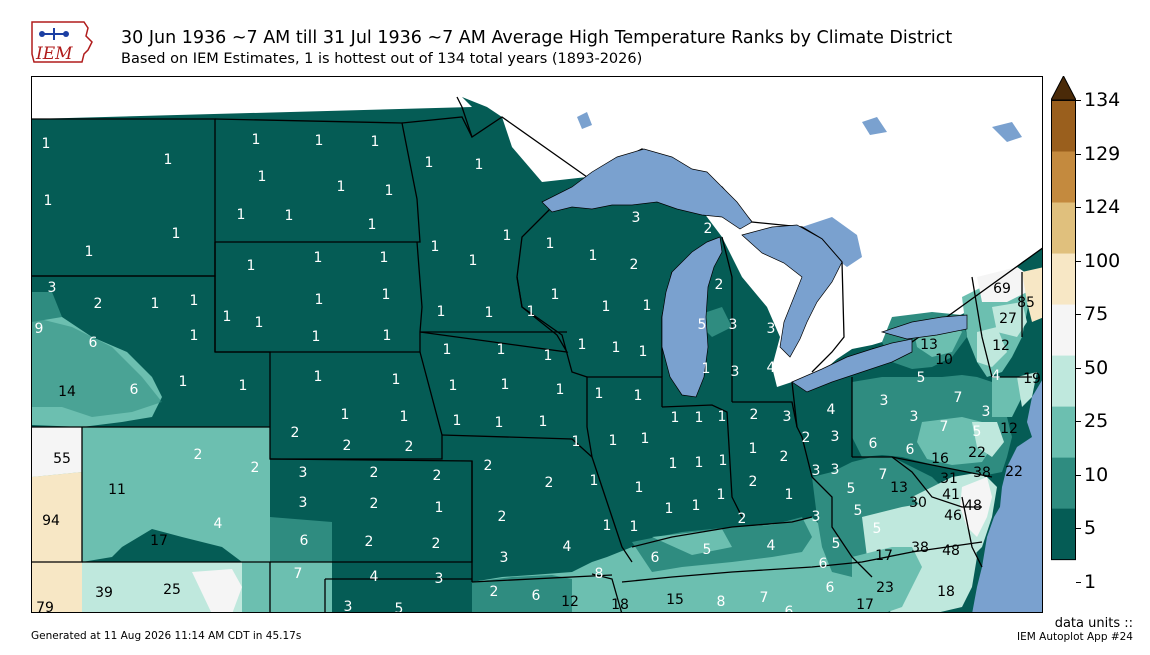 This screenshot has width=1150, height=655. Describe the element at coordinates (1102, 153) in the screenshot. I see `colorbar-tick-label: 129` at that location.